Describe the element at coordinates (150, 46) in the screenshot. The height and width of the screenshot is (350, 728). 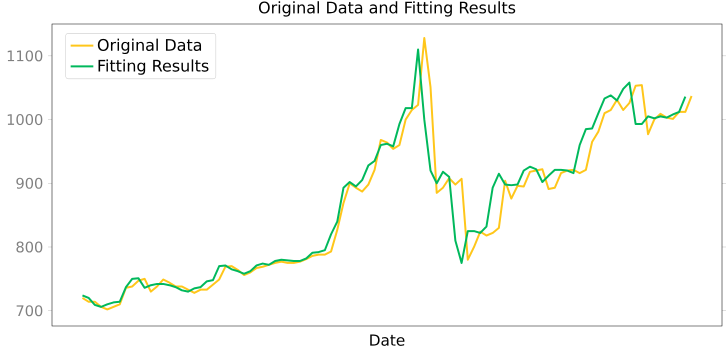
I see `legend-label: Original Data` at that location.